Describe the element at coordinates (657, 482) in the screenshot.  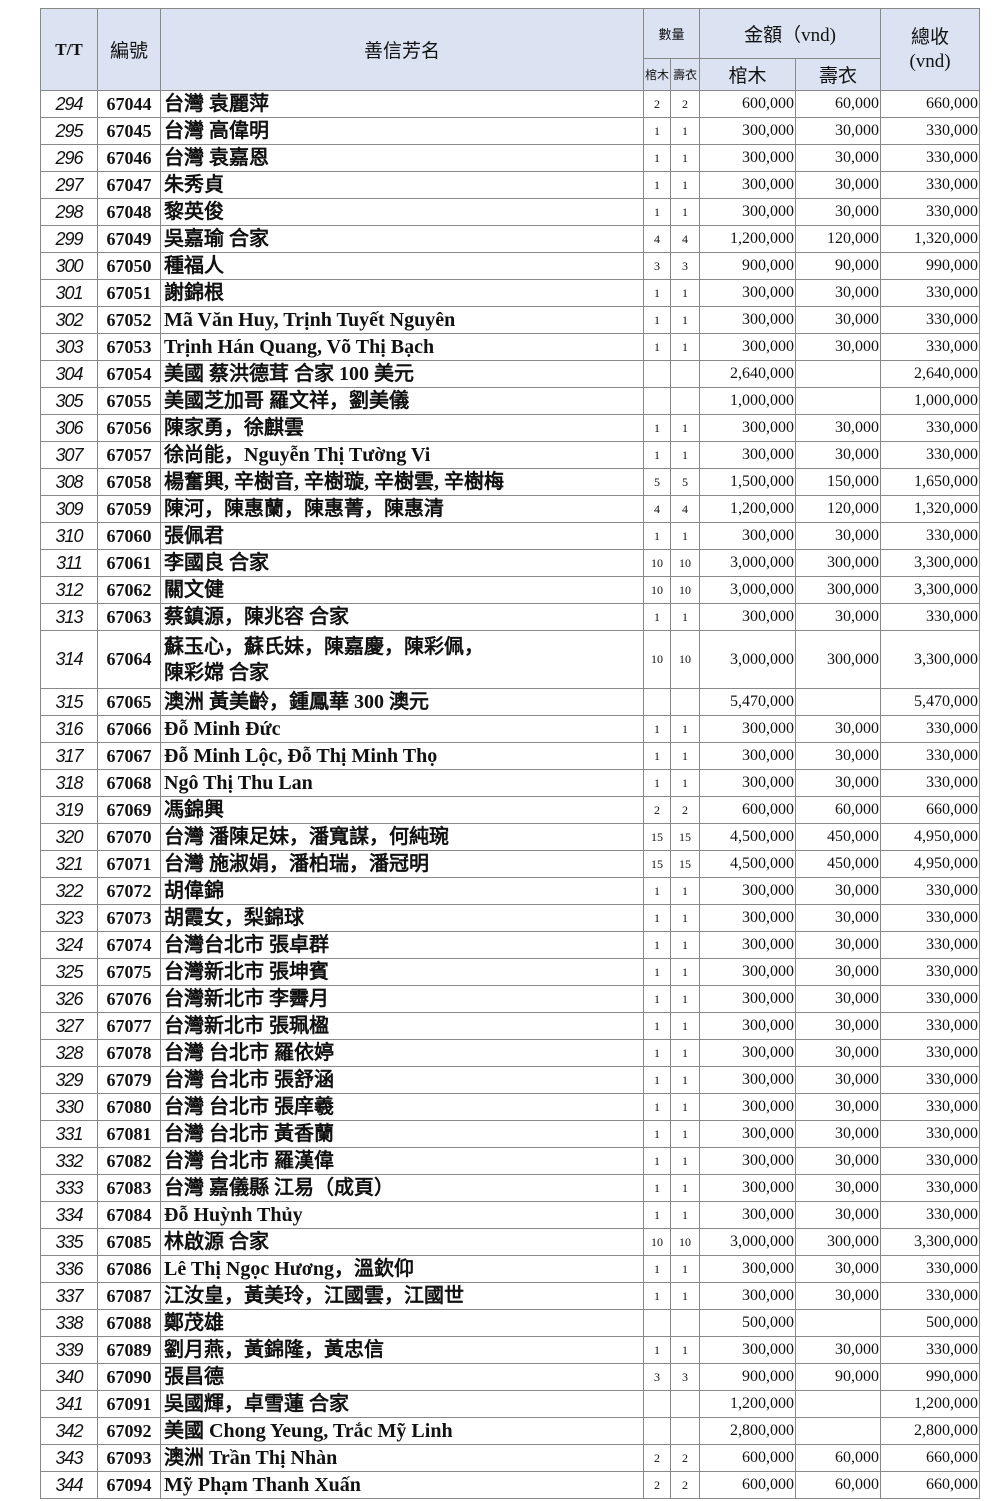
I see `qty-coffin: 5` at that location.